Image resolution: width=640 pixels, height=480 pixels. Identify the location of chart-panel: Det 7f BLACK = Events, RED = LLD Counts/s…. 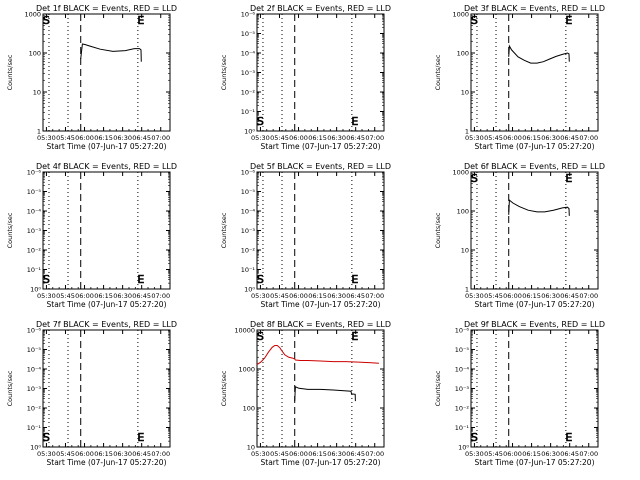
(91, 393).